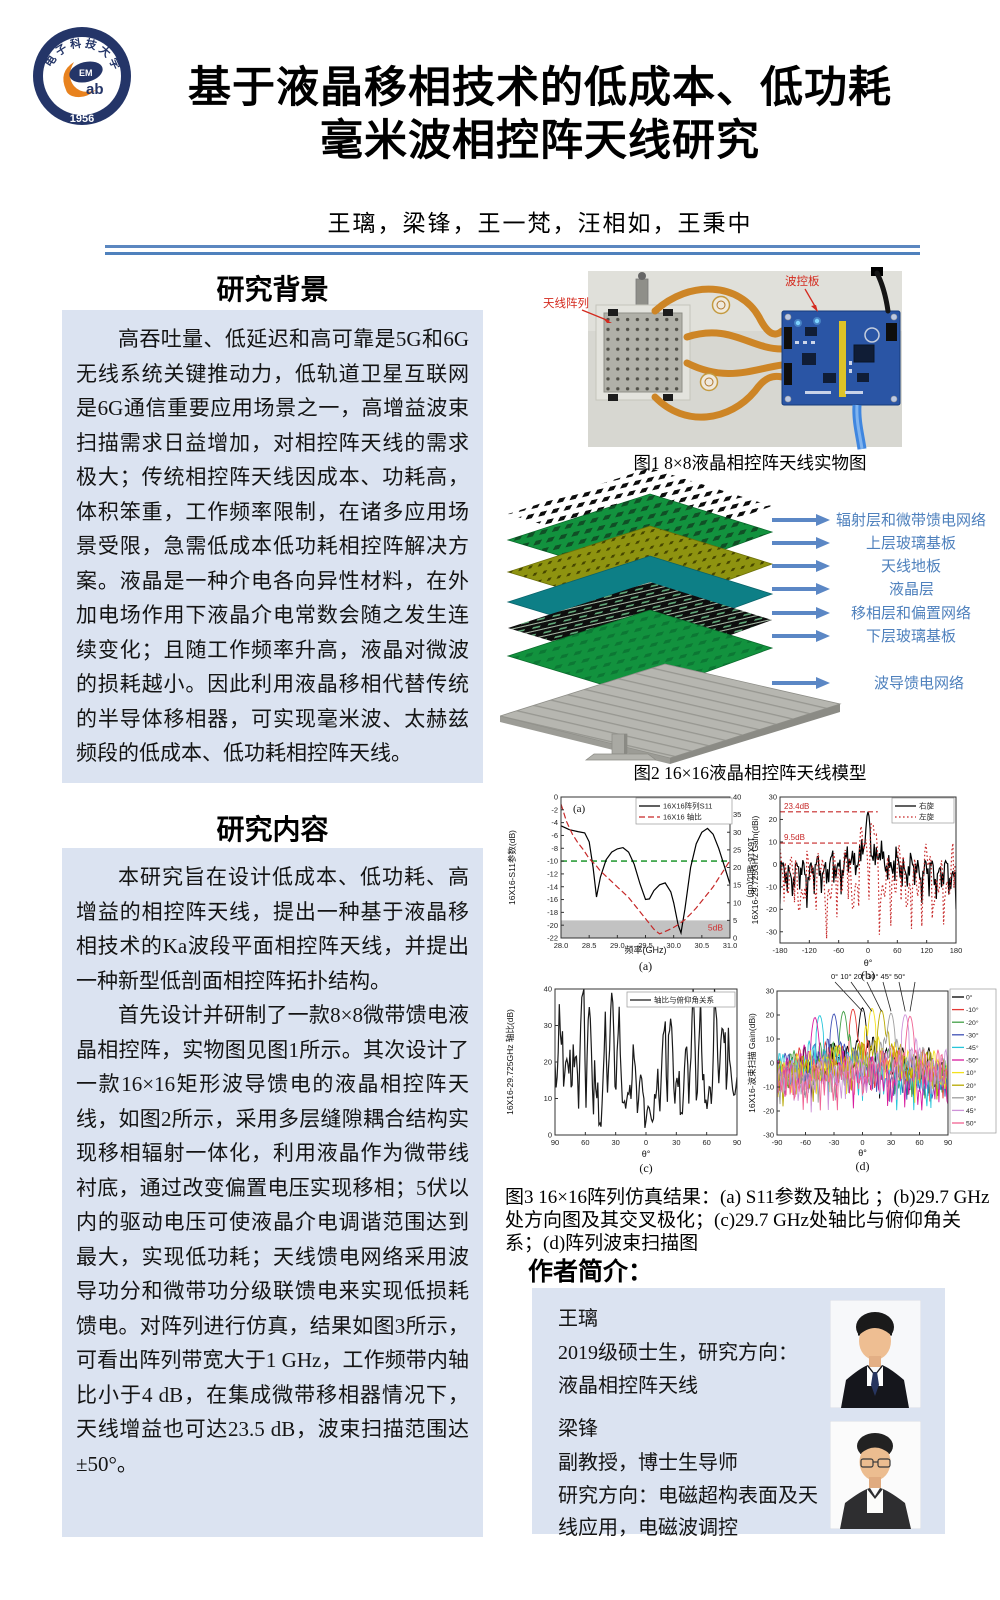 The height and width of the screenshot is (1600, 1000). I want to click on svg-text: -45°, so click(972, 1048).